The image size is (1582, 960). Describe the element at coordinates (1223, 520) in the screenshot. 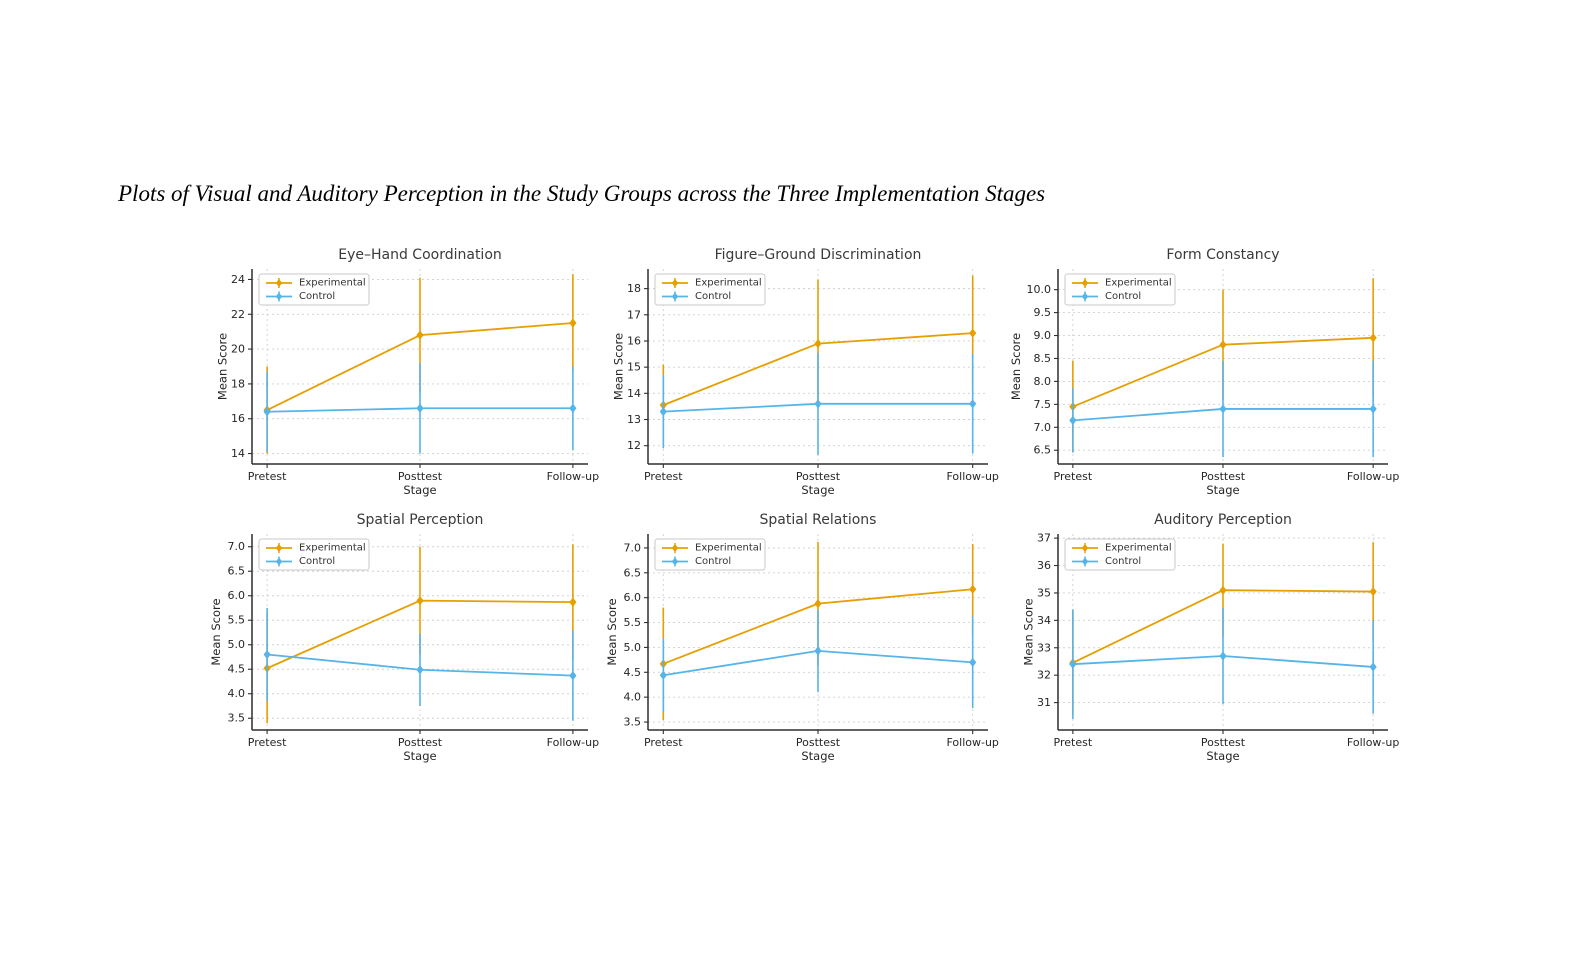

I see `chart-title: Auditory Perception` at that location.